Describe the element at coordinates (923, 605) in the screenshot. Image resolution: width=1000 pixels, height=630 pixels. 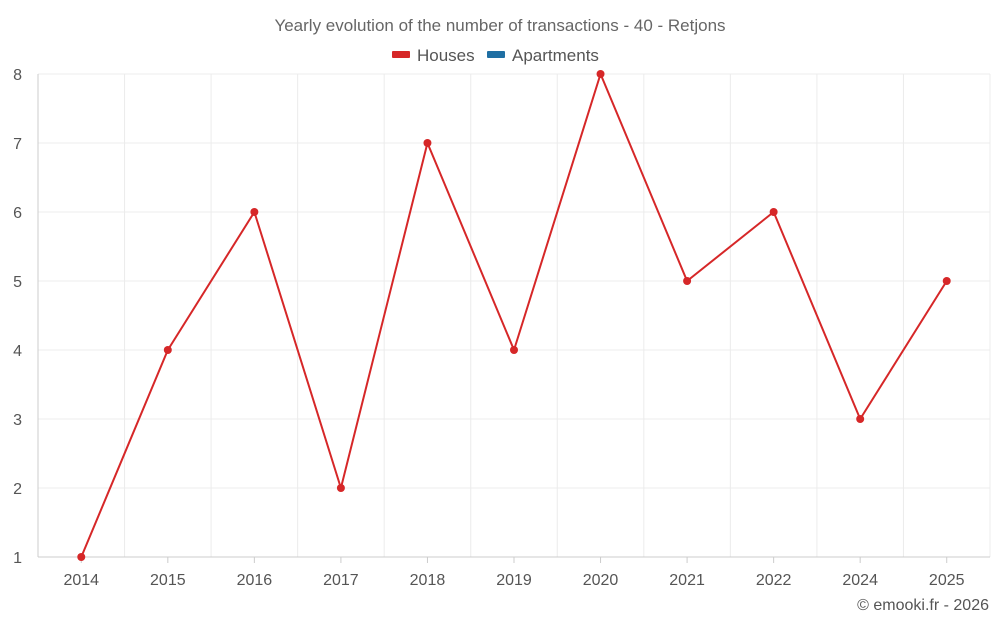
I see `credit-watermark: © emooki.fr - 2026` at that location.